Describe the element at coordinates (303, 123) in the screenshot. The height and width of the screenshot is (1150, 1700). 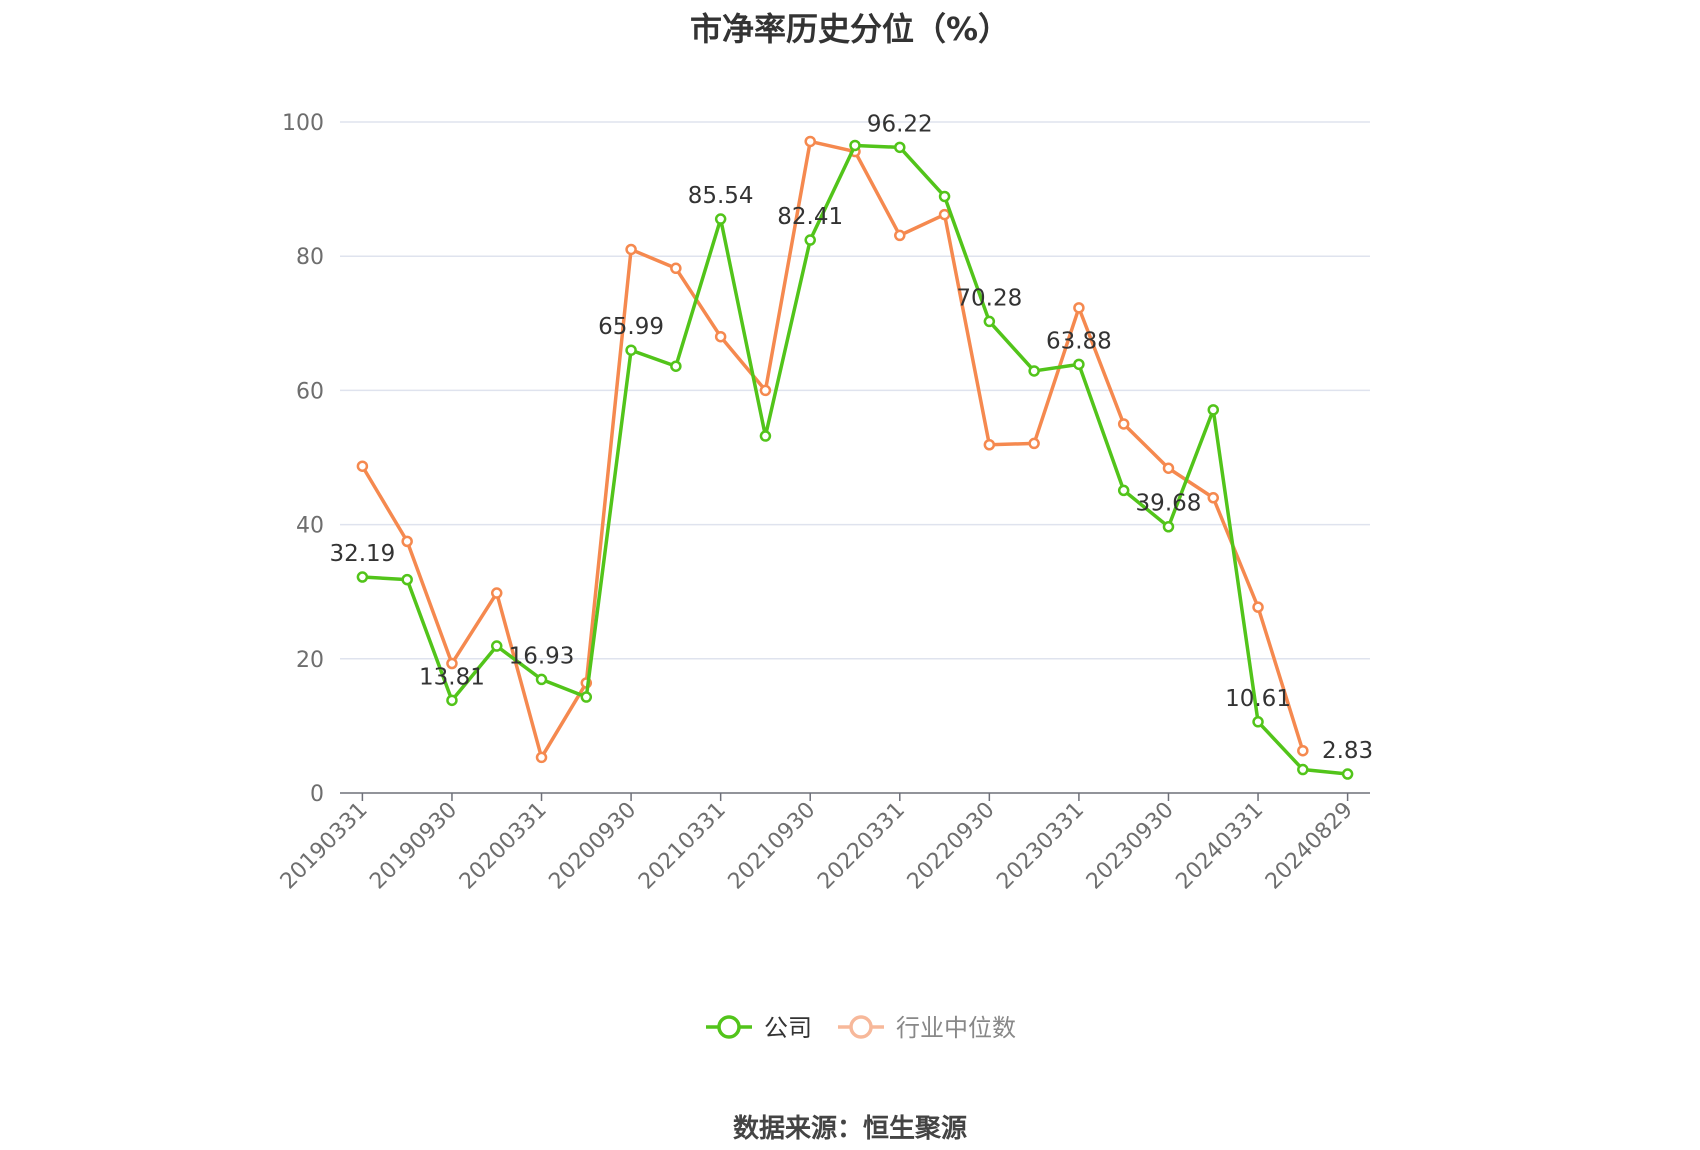
I see `y-tick-label-100: 100` at that location.